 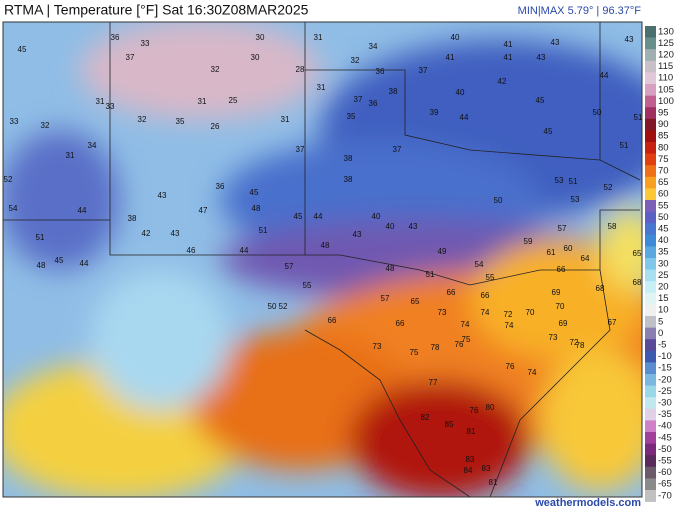 I want to click on station-temp: 50, so click(x=597, y=112).